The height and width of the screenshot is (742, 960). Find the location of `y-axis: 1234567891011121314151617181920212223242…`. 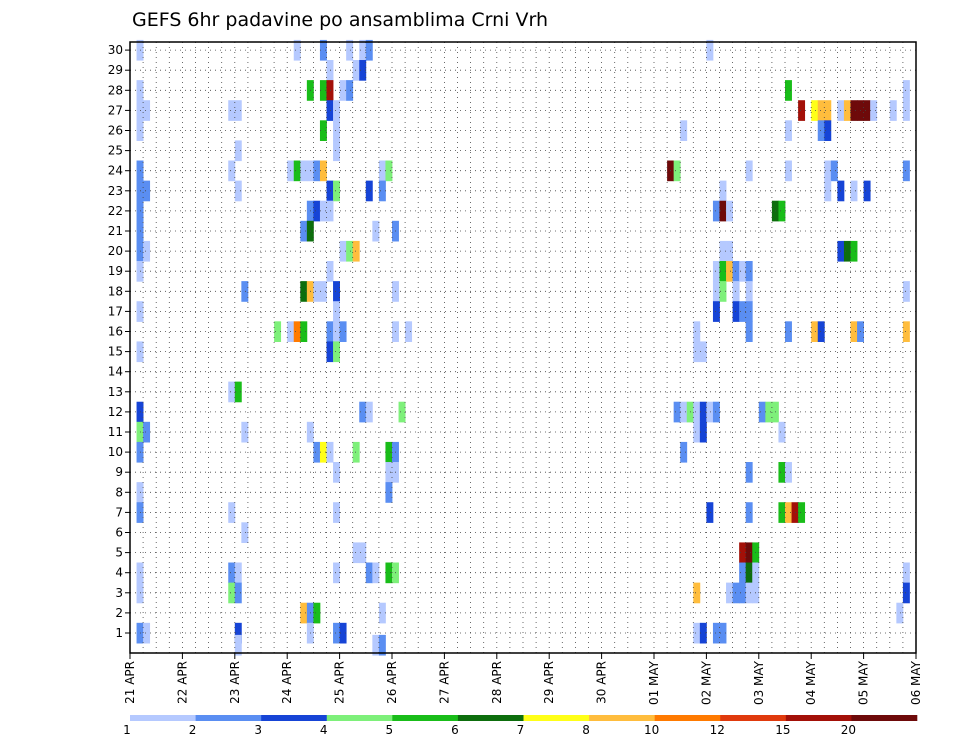

y-axis: 1234567891011121314151617181920212223242… is located at coordinates (119, 341).